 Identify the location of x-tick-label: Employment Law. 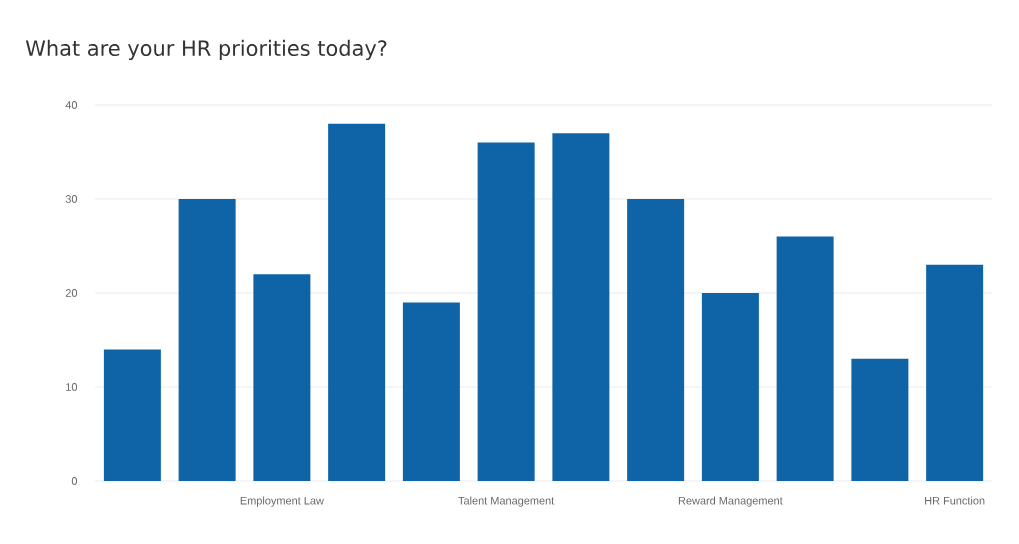
(282, 501).